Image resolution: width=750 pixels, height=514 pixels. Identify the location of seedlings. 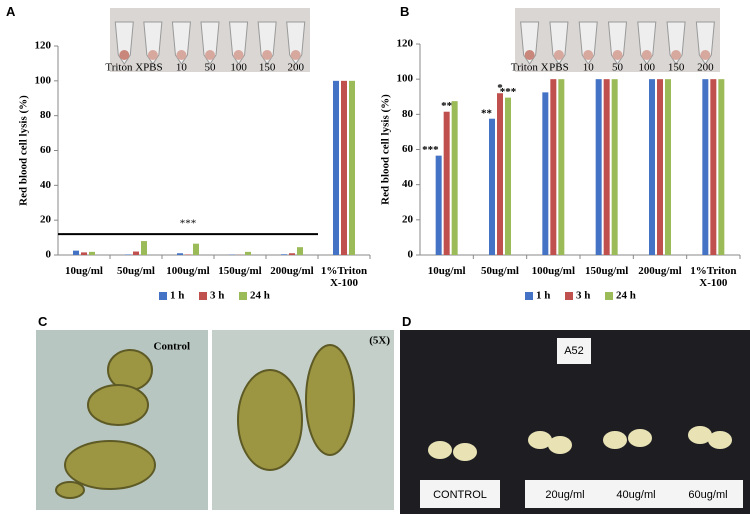
(580, 443).